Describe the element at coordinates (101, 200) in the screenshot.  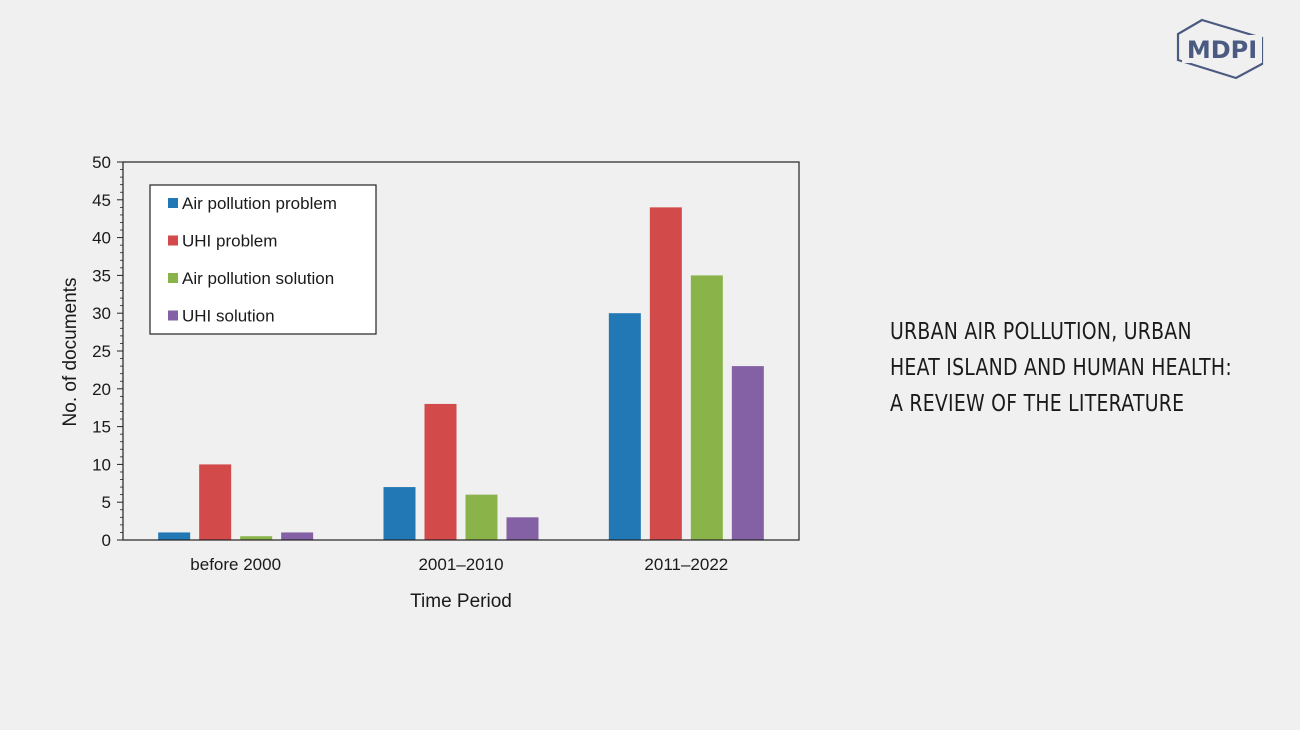
I see `y-tick-label: 45` at that location.